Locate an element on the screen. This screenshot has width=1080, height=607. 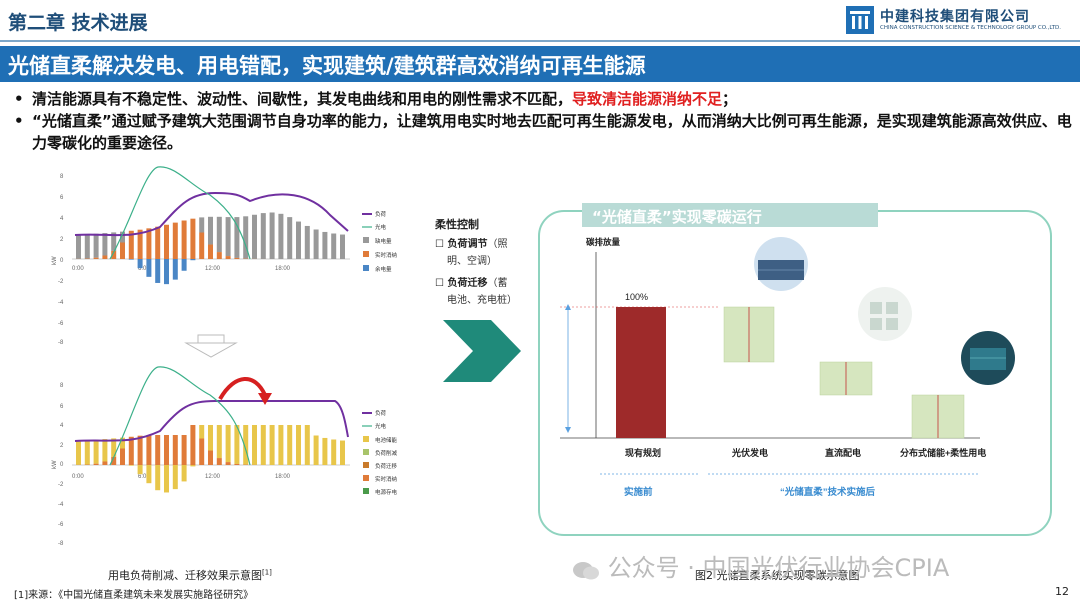
x-tick: 18:00 is located at coordinates (283, 269).